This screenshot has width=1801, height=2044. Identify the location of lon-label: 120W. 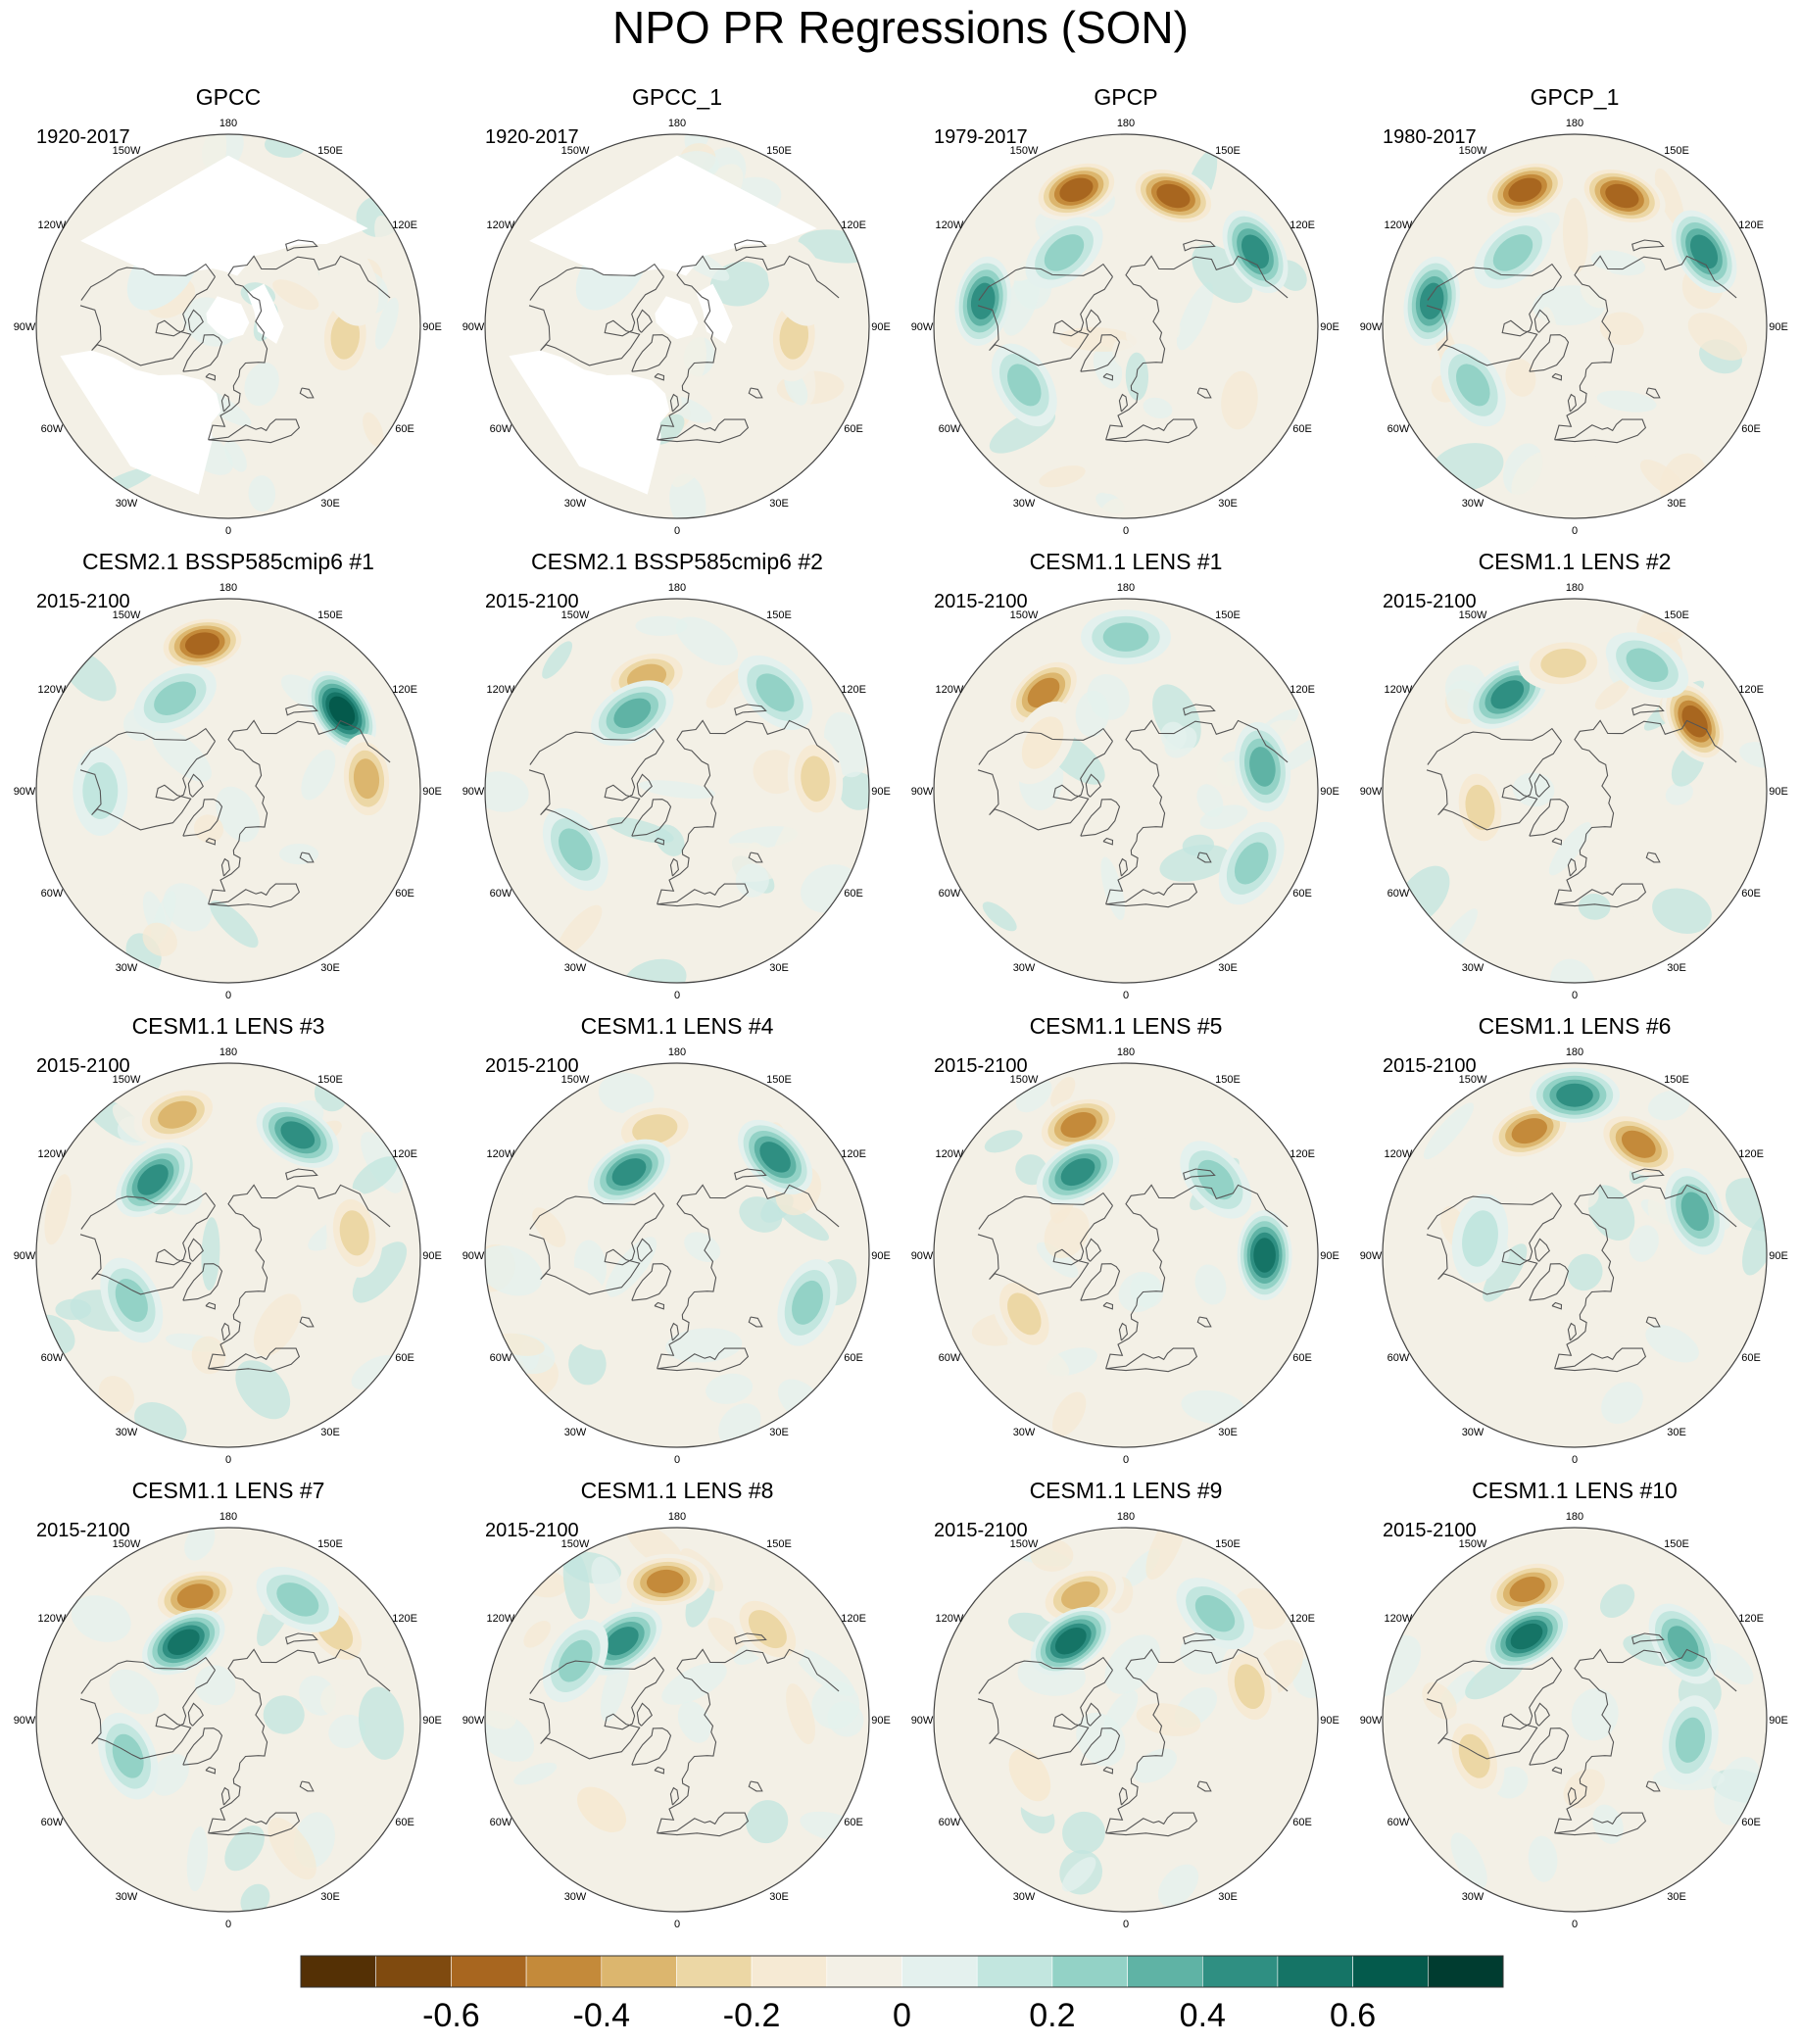
(501, 225).